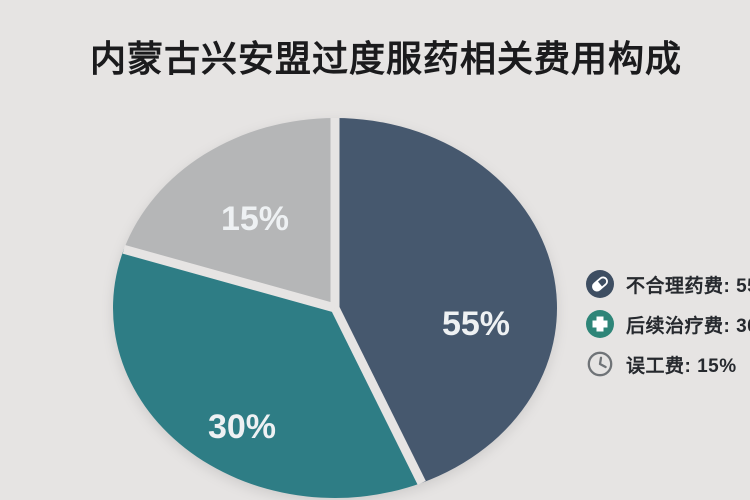  I want to click on pie-slice-value-label: 30%, so click(242, 427).